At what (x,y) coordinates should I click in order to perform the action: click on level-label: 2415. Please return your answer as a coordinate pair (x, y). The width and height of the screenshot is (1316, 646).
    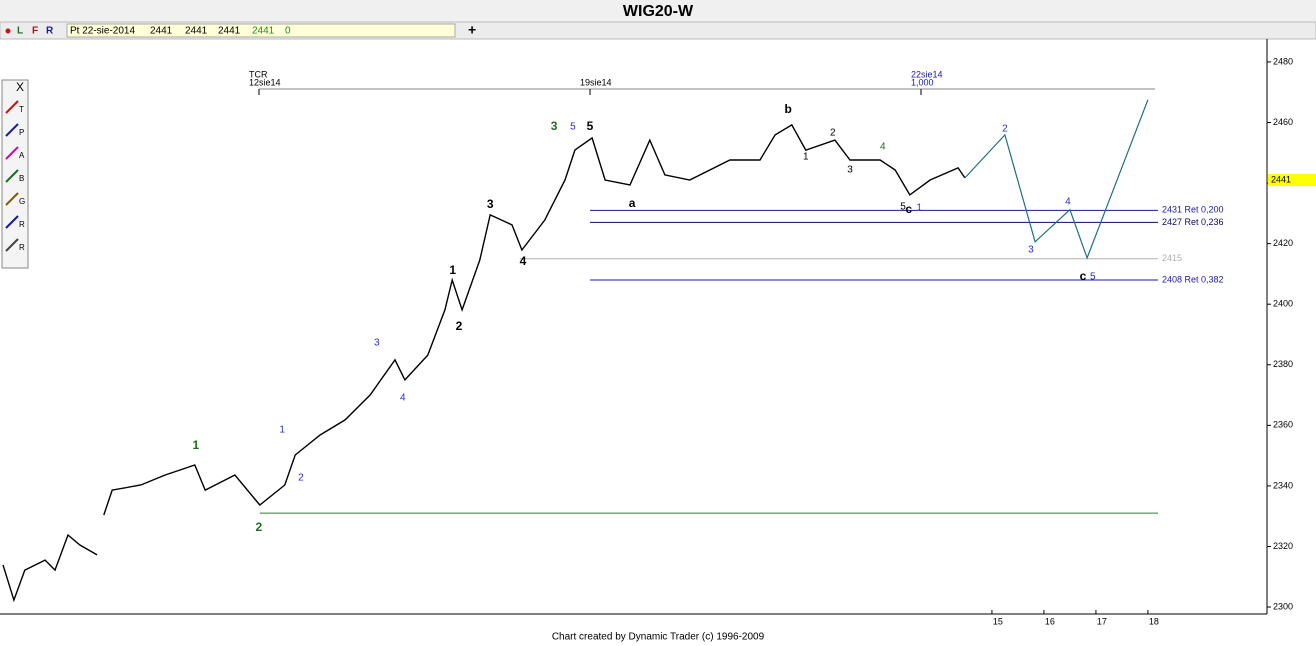
    Looking at the image, I should click on (1172, 258).